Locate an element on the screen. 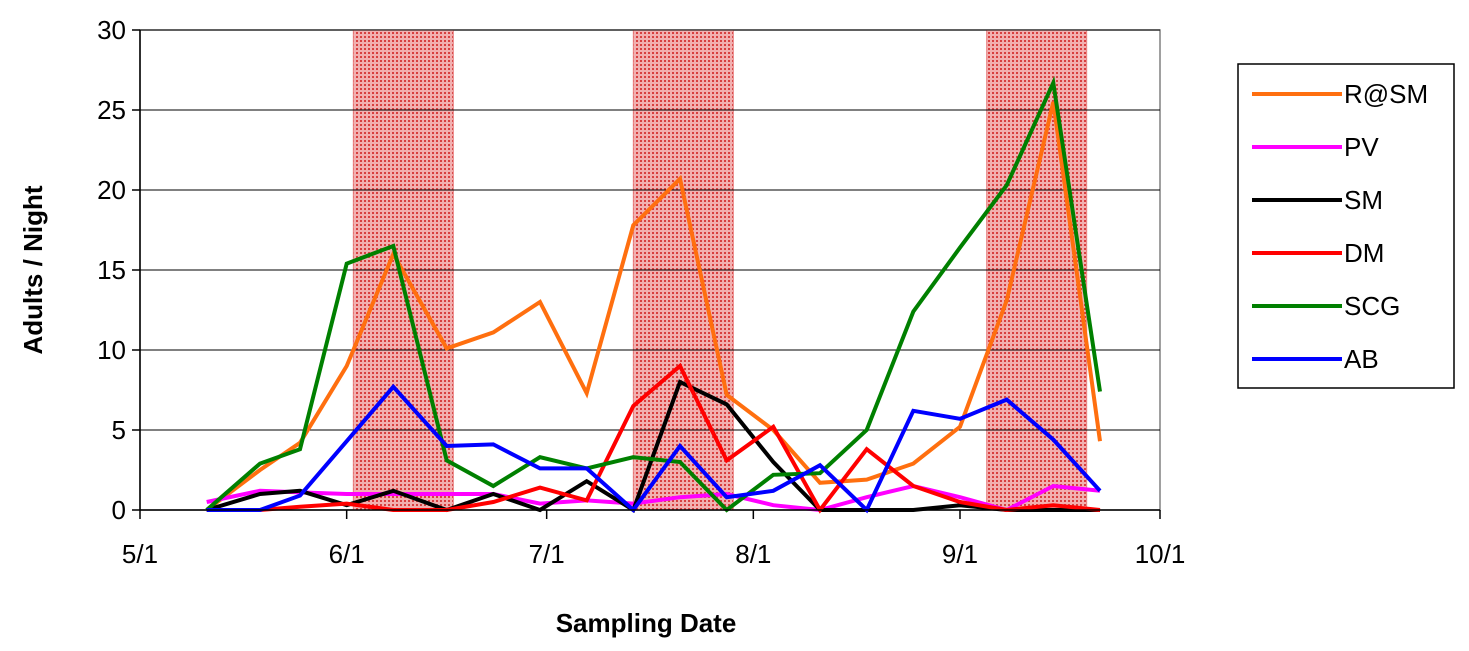 The width and height of the screenshot is (1469, 651). series-line-dm is located at coordinates (653, 438).